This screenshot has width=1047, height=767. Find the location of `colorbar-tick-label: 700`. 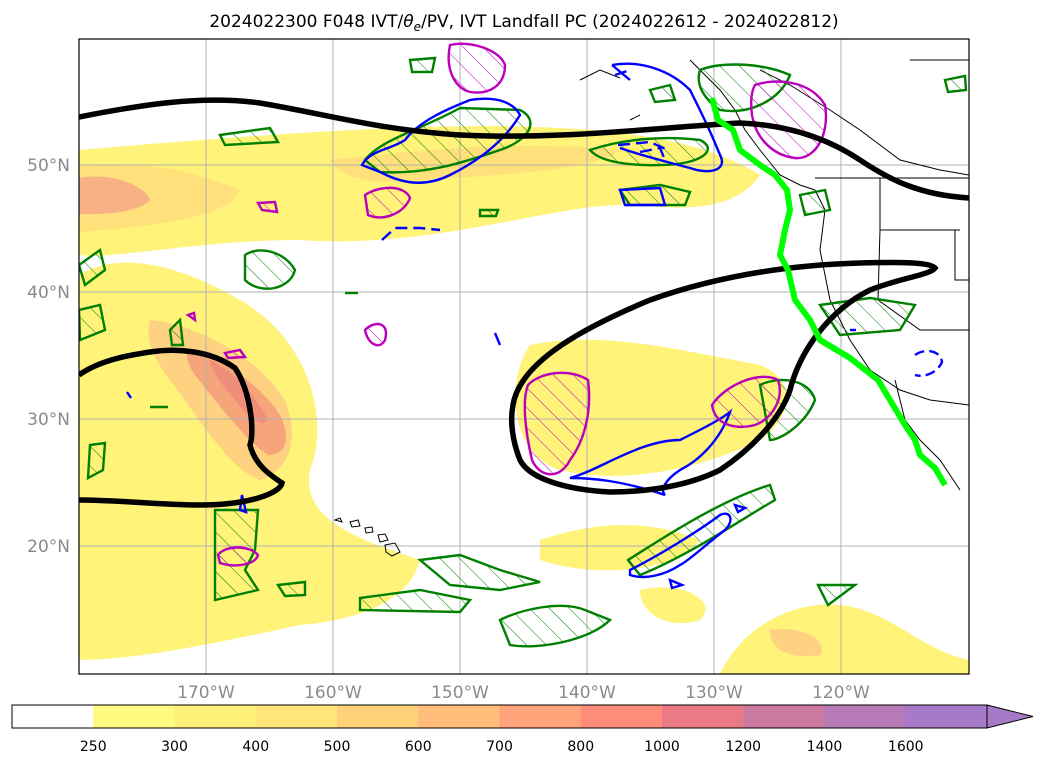

colorbar-tick-label: 700 is located at coordinates (499, 747).